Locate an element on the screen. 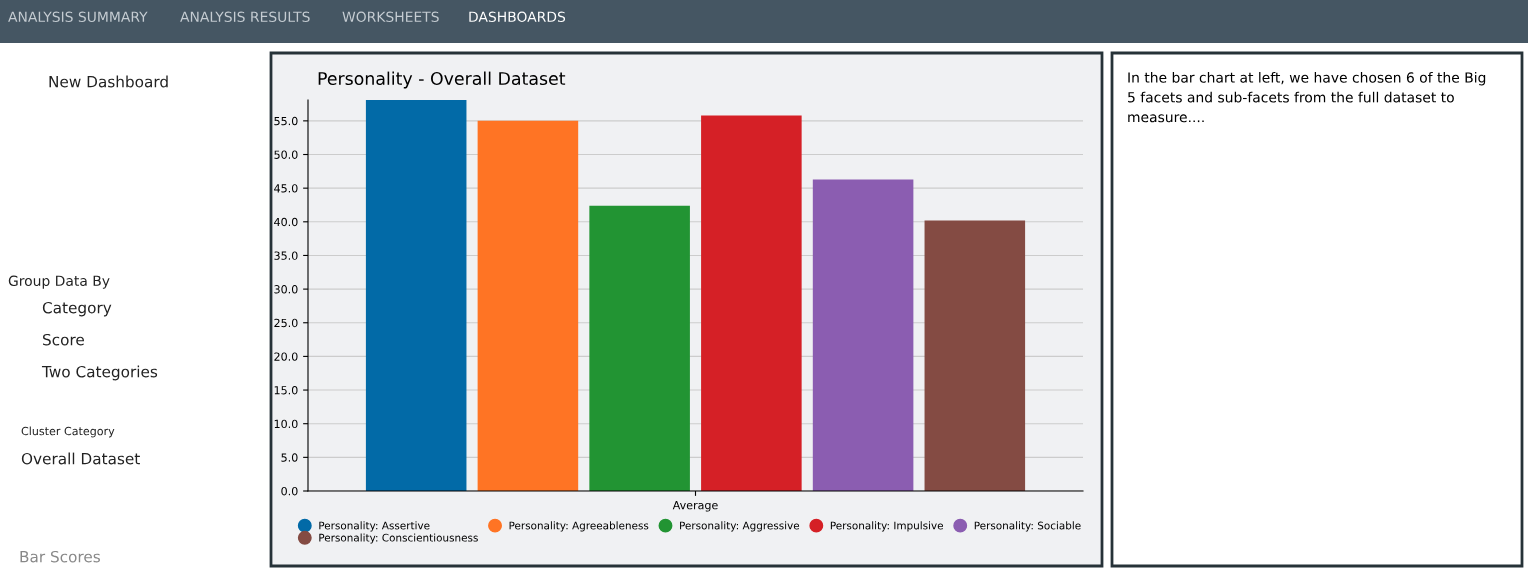 The image size is (1528, 575). text: Cluster Category is located at coordinates (68, 432).